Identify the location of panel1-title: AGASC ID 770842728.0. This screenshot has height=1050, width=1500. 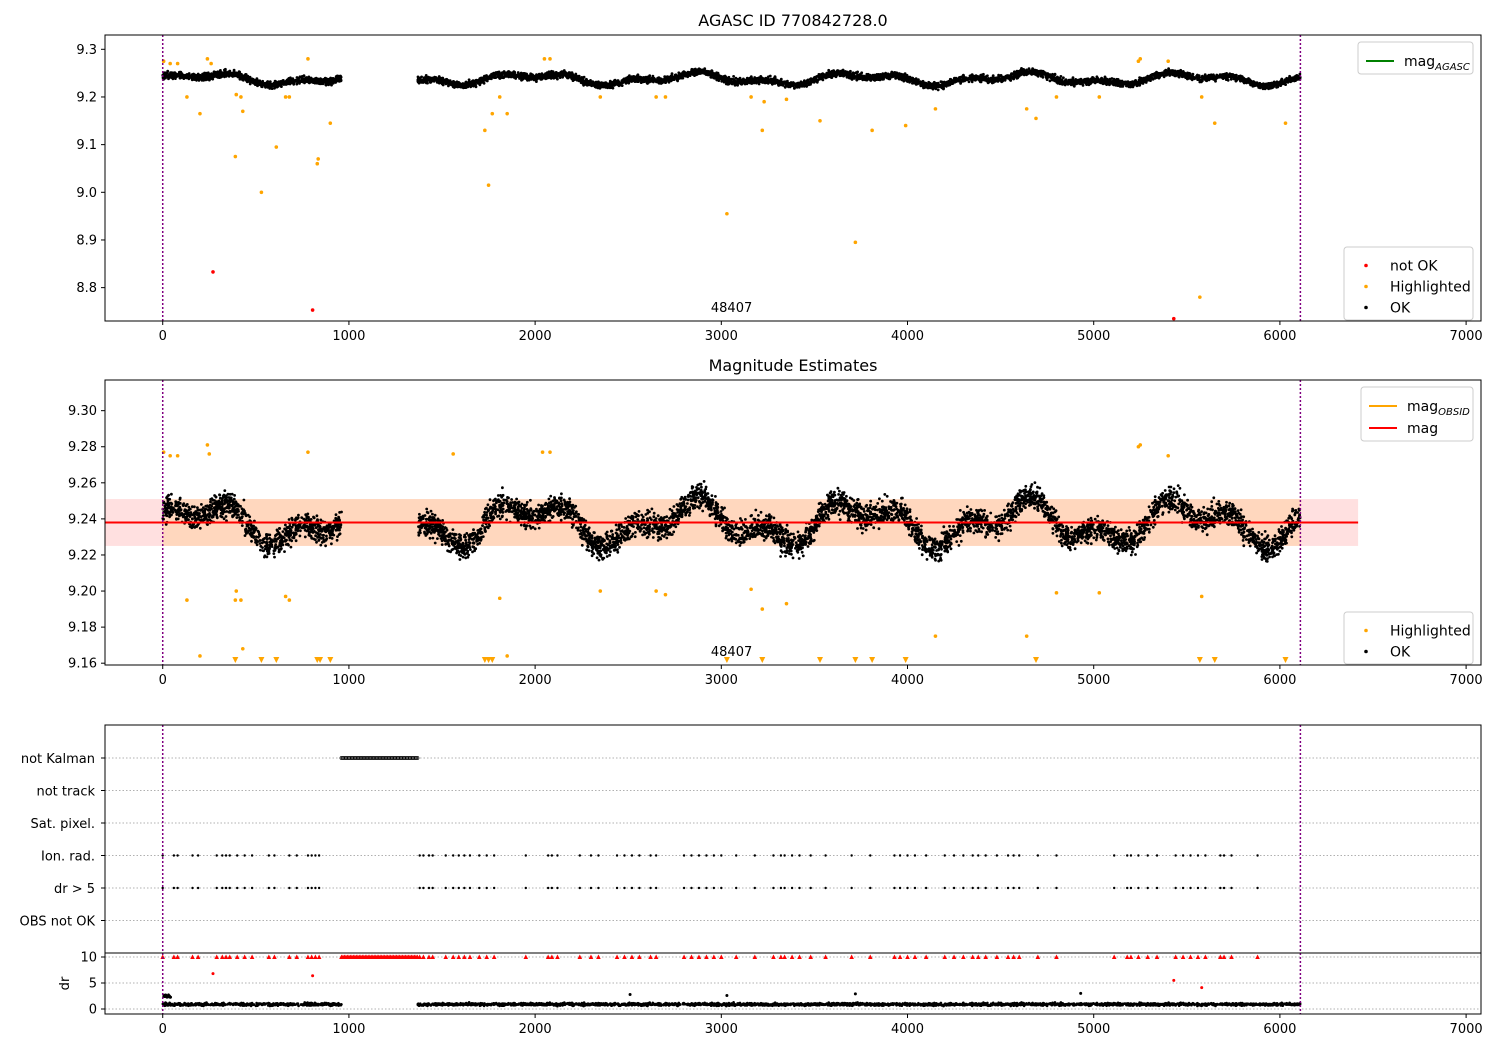
(792, 20).